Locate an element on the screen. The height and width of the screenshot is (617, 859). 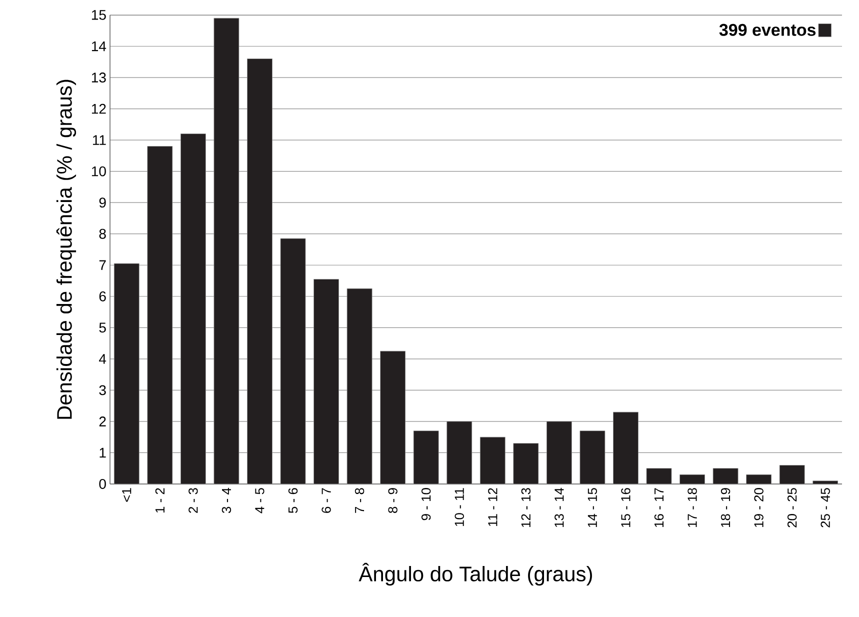
y-tick-label: 14 is located at coordinates (99, 46).